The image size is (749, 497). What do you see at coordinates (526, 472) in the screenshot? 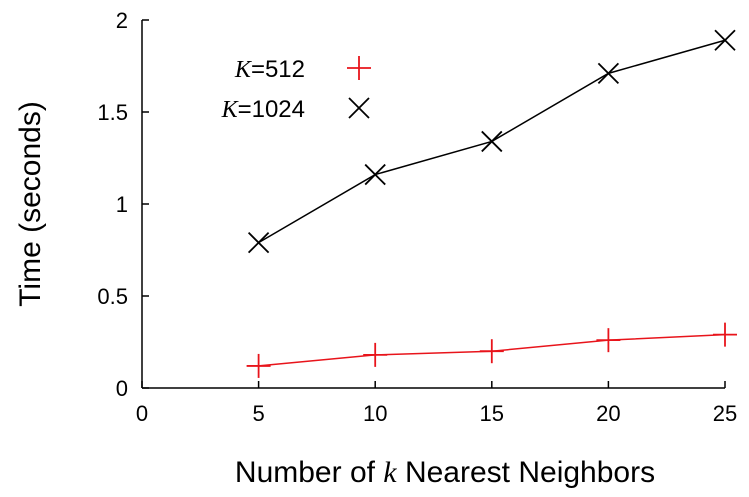
I see `x-axis-title-part-2: Nearest Neighbors` at bounding box center [526, 472].